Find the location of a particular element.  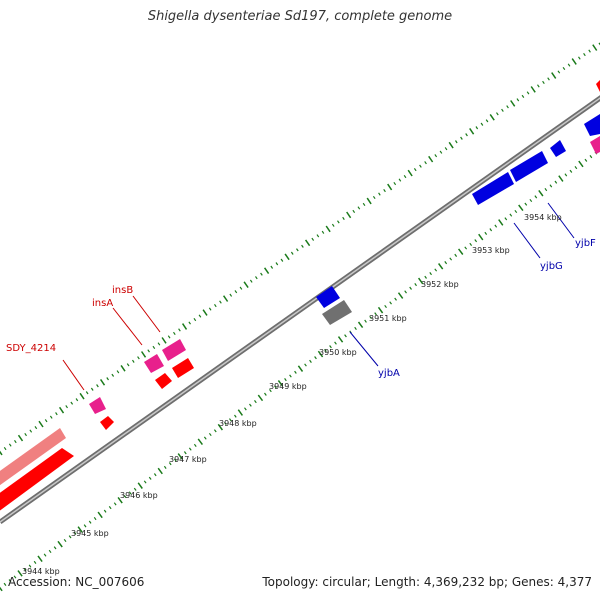

gene-feature-yjbA is located at coordinates (337, 312).